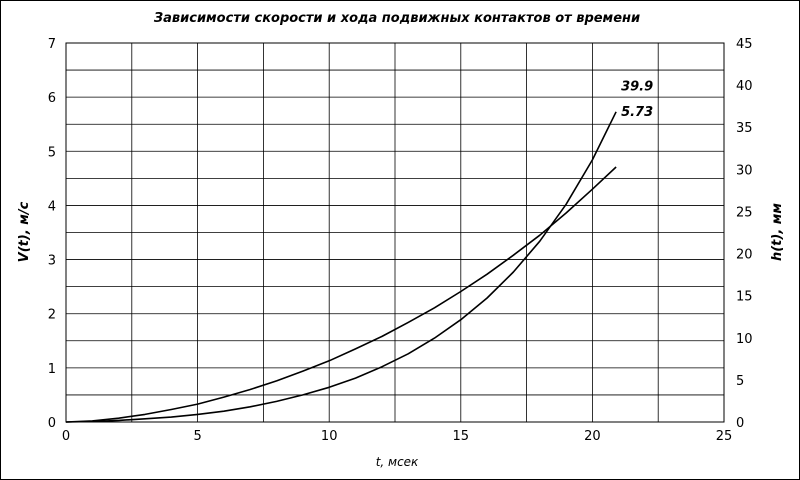 This screenshot has width=800, height=480. I want to click on annotations: 39.9 5.73, so click(637, 99).